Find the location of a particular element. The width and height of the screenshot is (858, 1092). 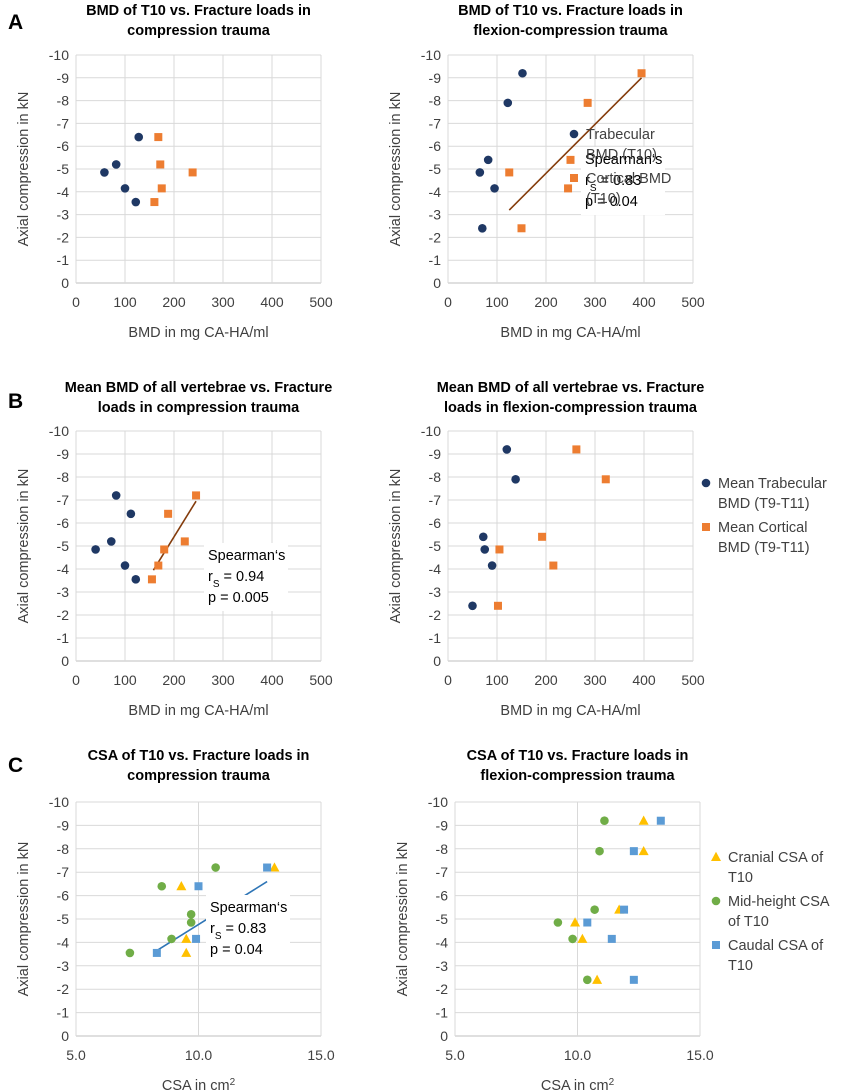

legend-label: Cranial CSA of is located at coordinates (776, 858).